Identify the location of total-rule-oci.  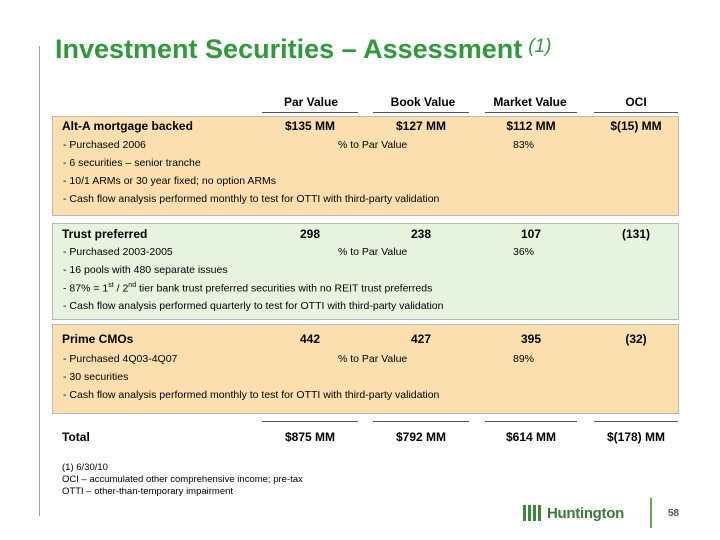
(636, 421).